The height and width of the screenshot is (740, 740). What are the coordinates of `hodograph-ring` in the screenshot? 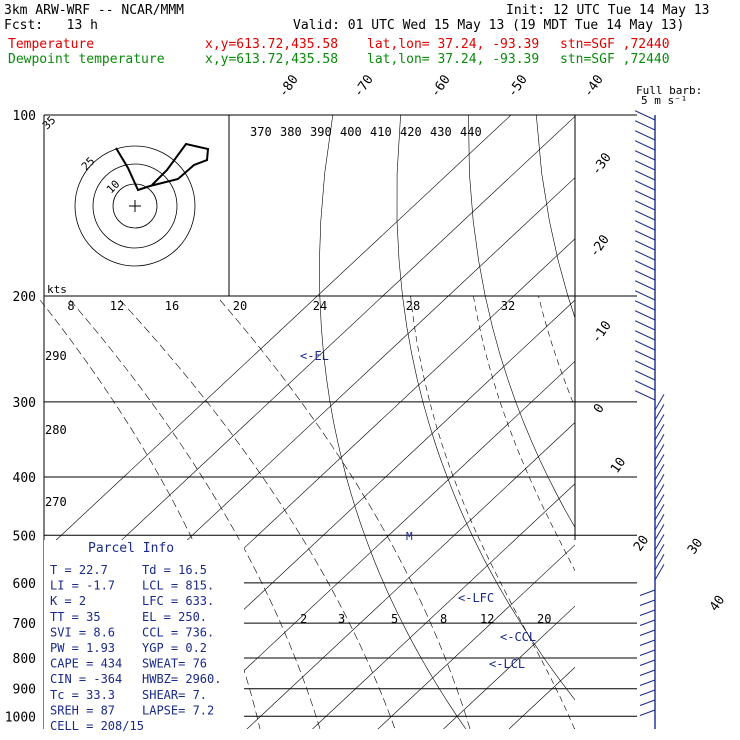 It's located at (135, 206).